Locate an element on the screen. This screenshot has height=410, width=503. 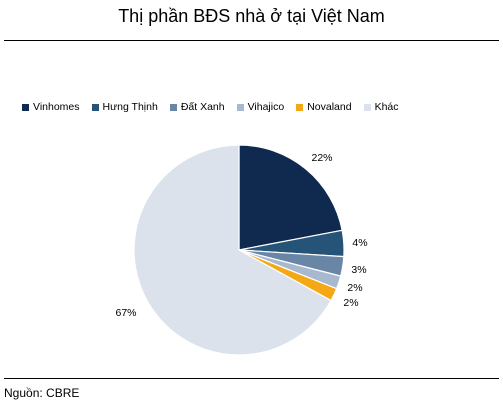
legend-item-dat-xanh: Đất Xanh is located at coordinates (197, 107).